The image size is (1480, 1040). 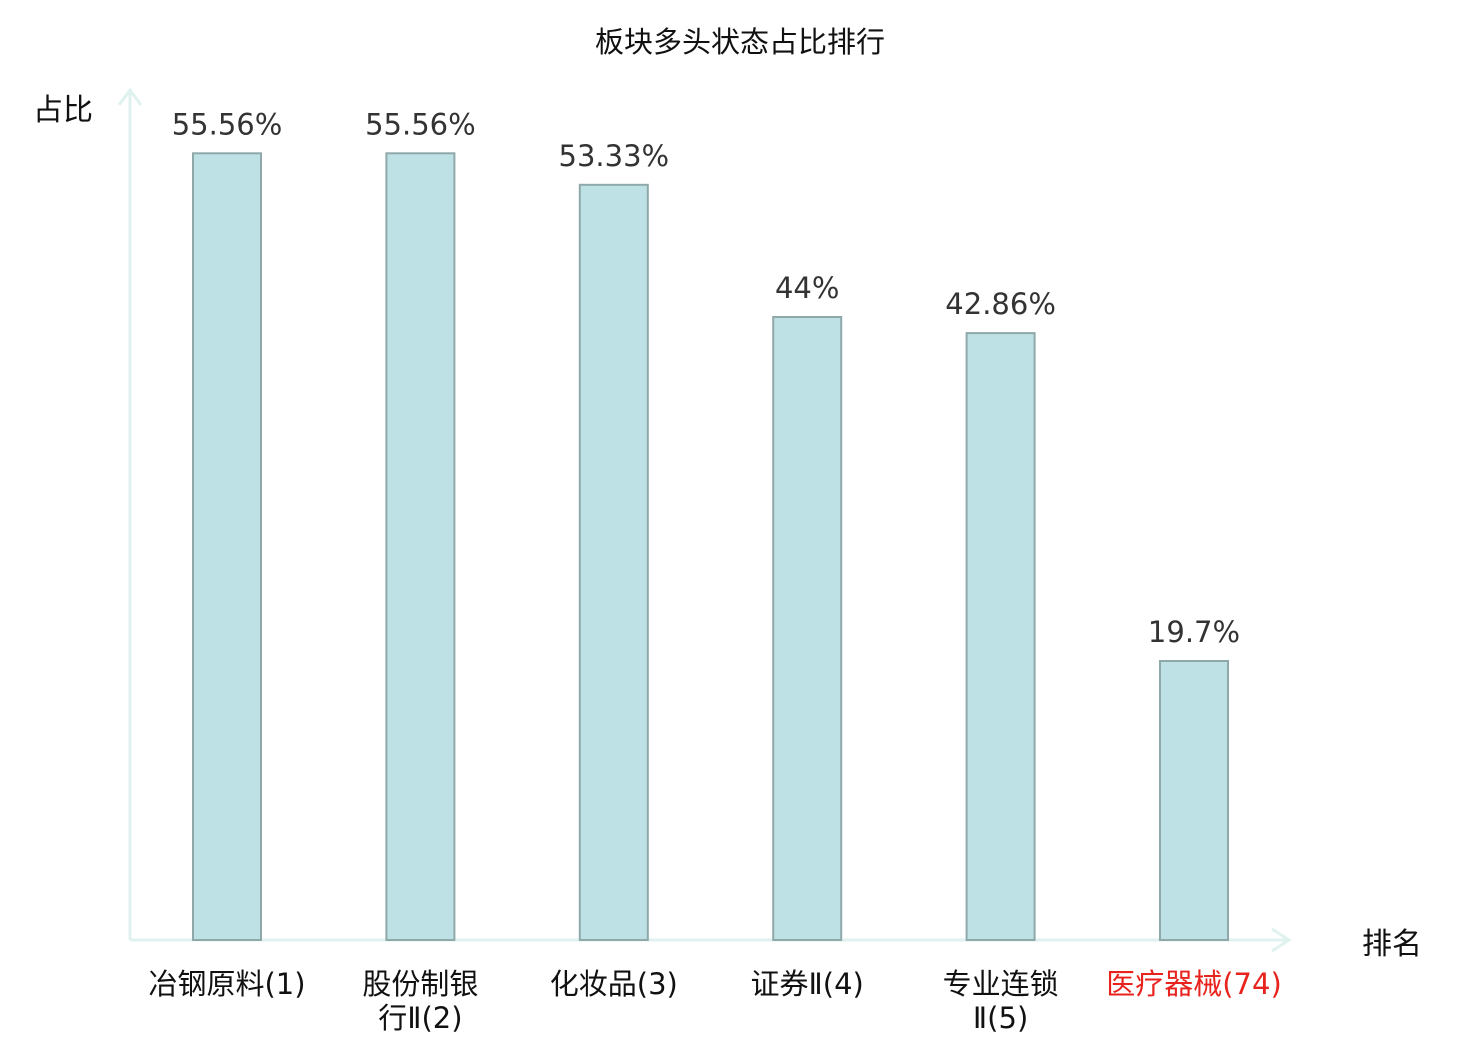 I want to click on value-label-6: 19.7%, so click(x=1194, y=632).